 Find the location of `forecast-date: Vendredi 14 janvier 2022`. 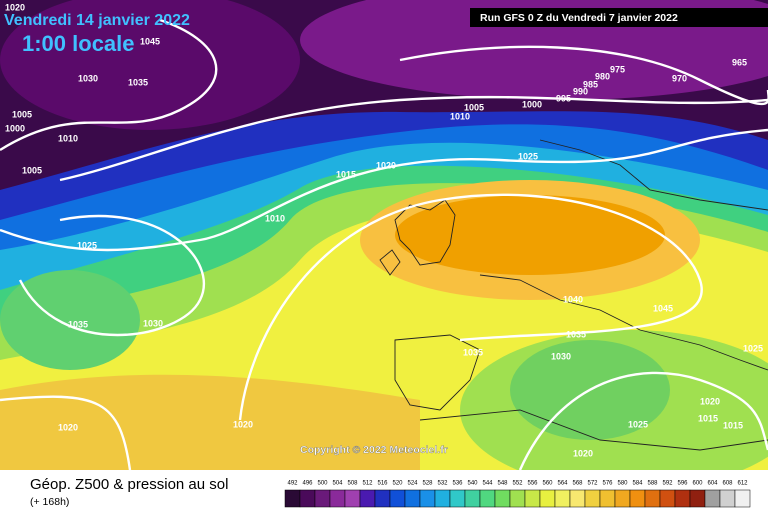

forecast-date: Vendredi 14 janvier 2022 is located at coordinates (97, 20).